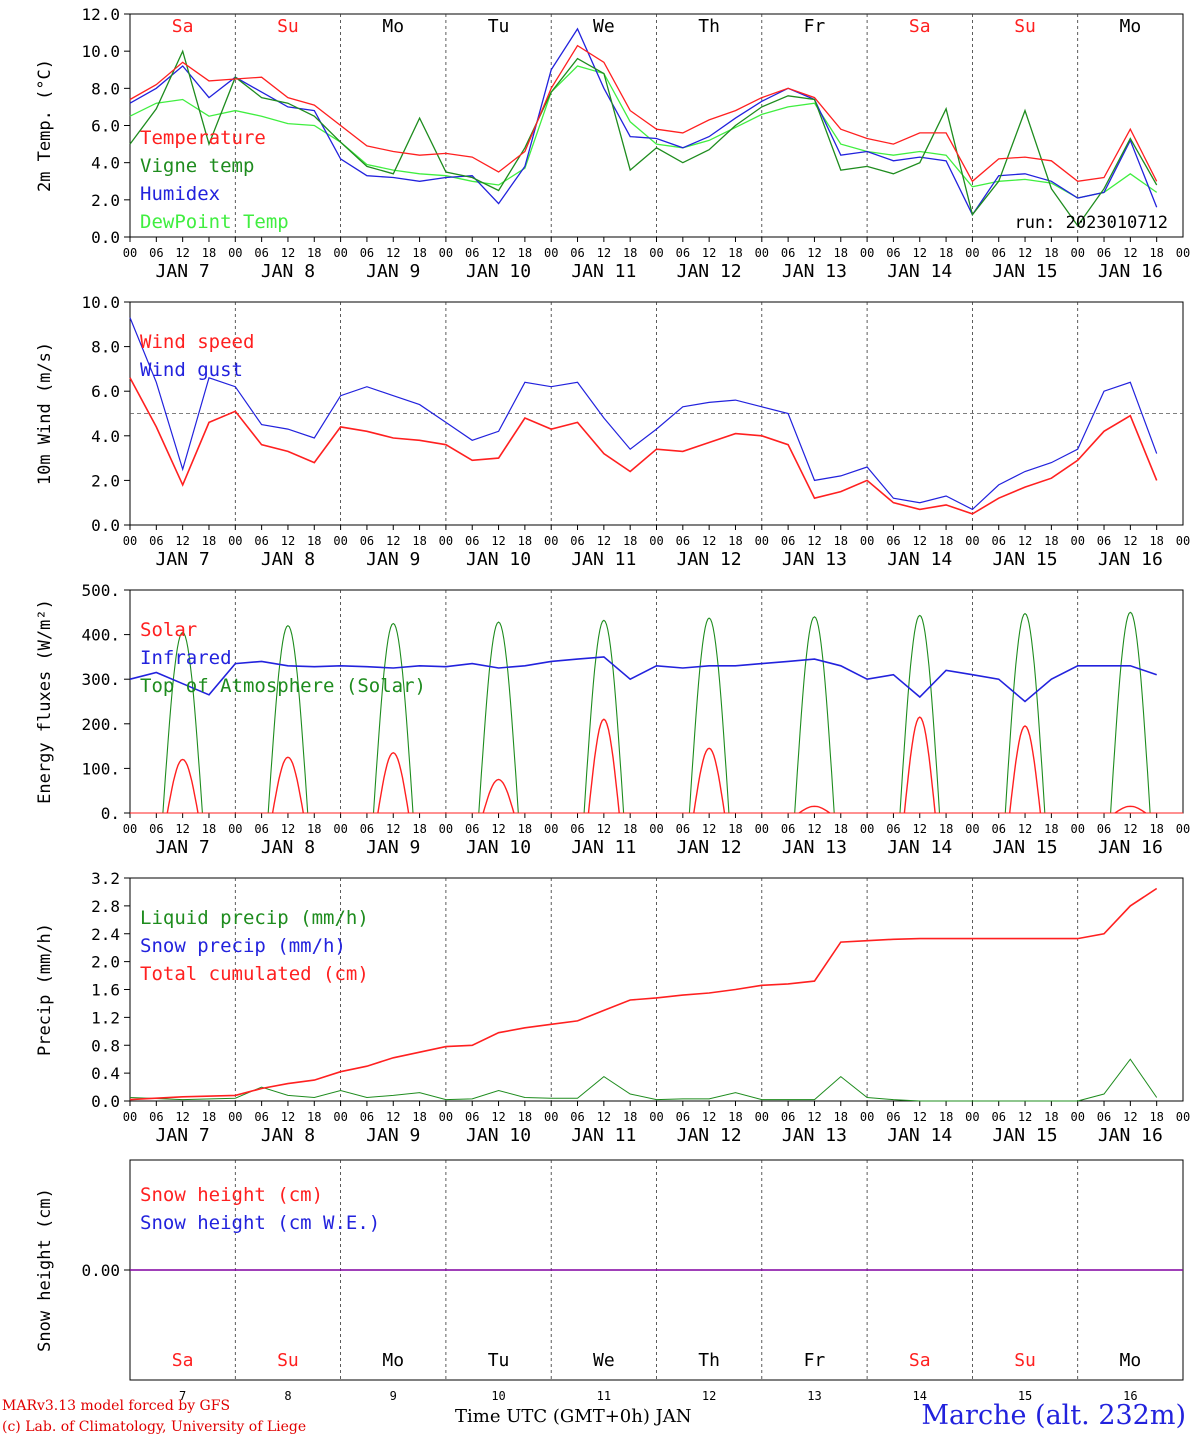 This screenshot has width=1194, height=1440. Describe the element at coordinates (643, 414) in the screenshot. I see `series-line-wind-gust` at that location.